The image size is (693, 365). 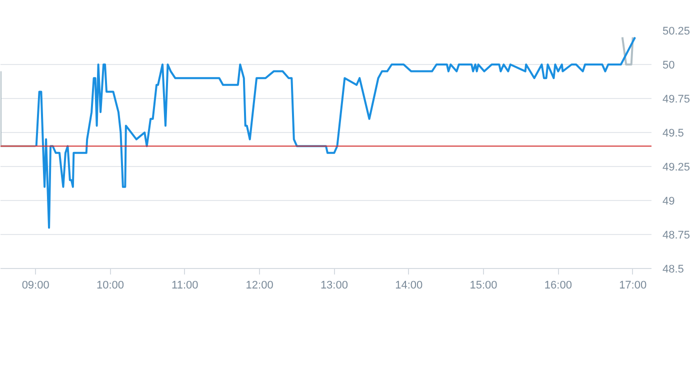 I want to click on x-tick-label: 16:00, so click(x=558, y=286).